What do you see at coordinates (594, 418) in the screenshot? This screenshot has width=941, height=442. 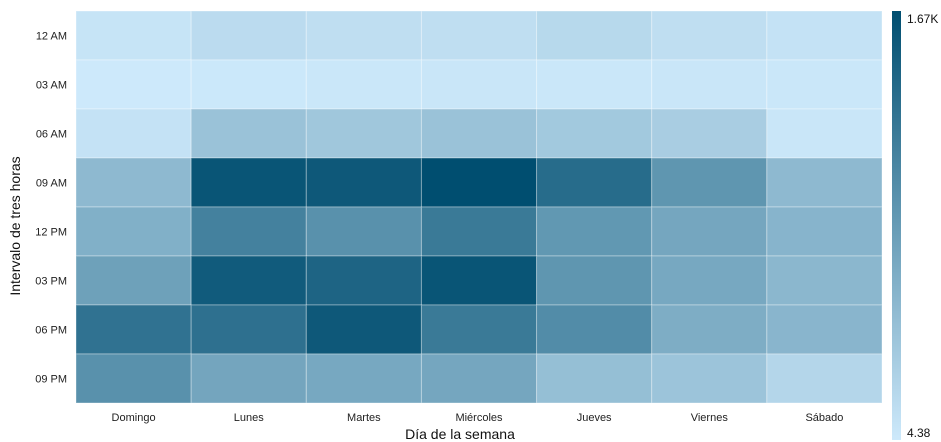 I see `x-tick-label: Jueves` at bounding box center [594, 418].